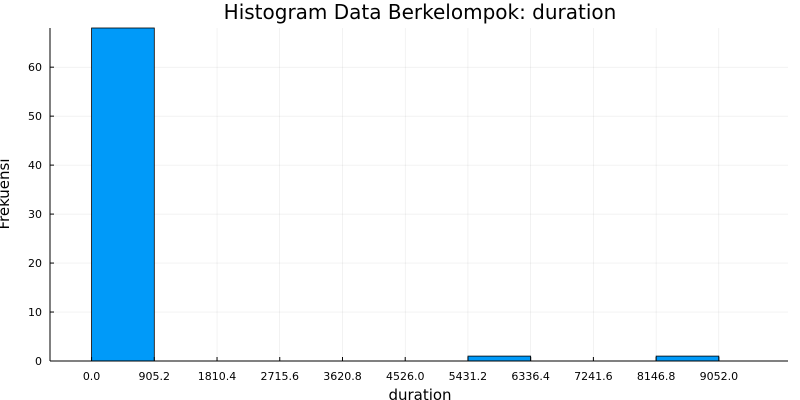  I want to click on y-tick-label: 30, so click(35, 214).